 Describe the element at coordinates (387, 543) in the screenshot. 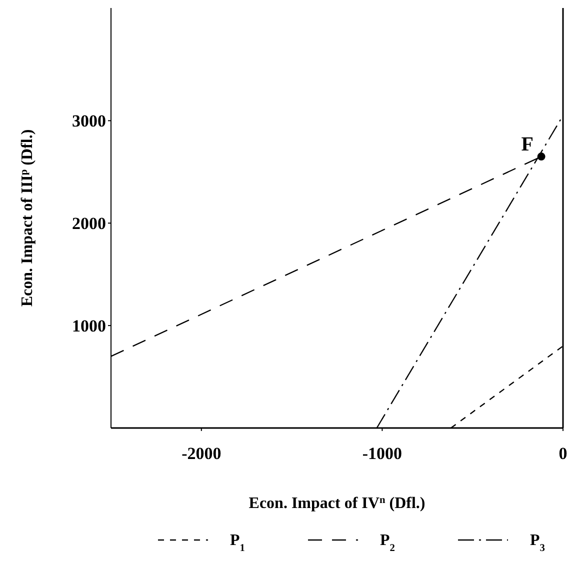

I see `legend-label: P$_{2}$` at that location.